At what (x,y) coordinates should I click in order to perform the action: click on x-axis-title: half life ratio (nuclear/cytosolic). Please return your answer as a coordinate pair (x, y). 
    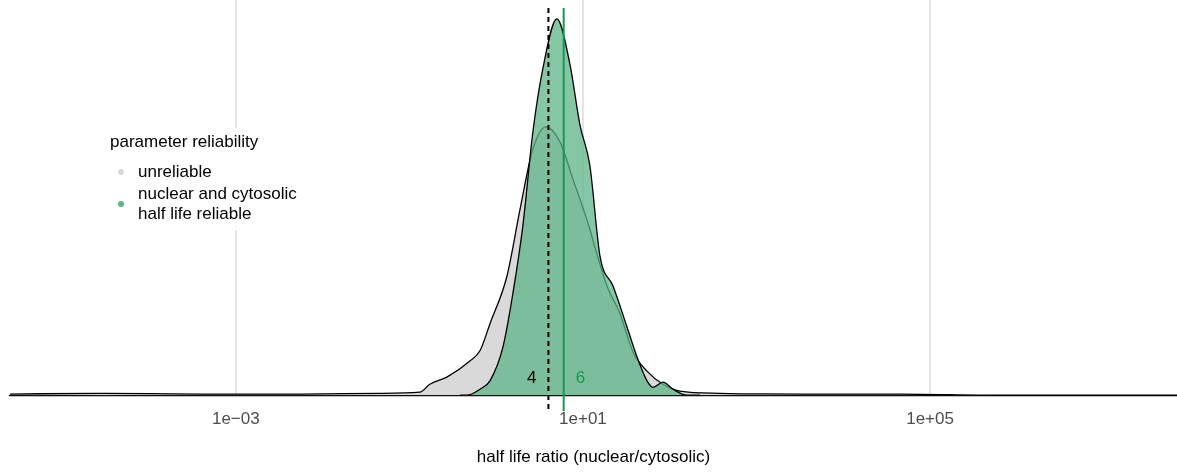
    Looking at the image, I should click on (593, 457).